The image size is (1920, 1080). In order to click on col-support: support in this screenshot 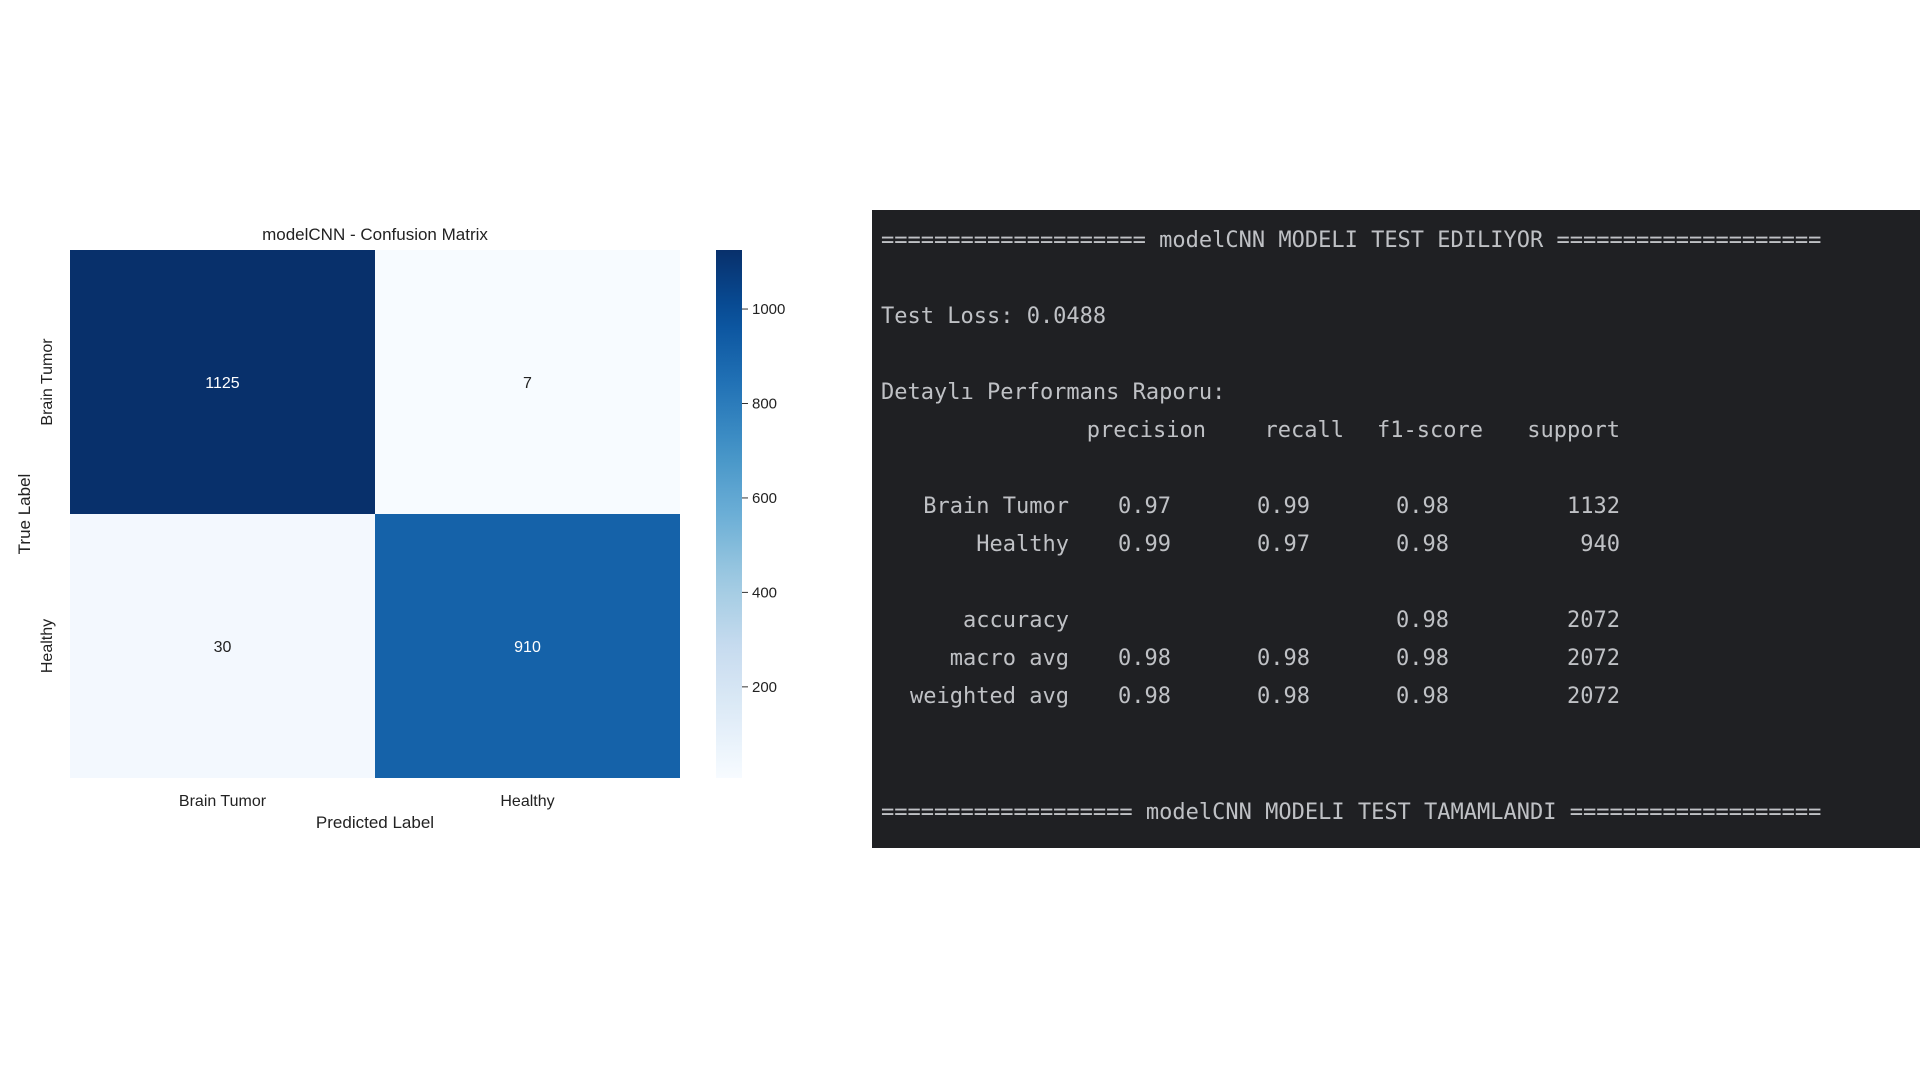, I will do `click(1573, 430)`.